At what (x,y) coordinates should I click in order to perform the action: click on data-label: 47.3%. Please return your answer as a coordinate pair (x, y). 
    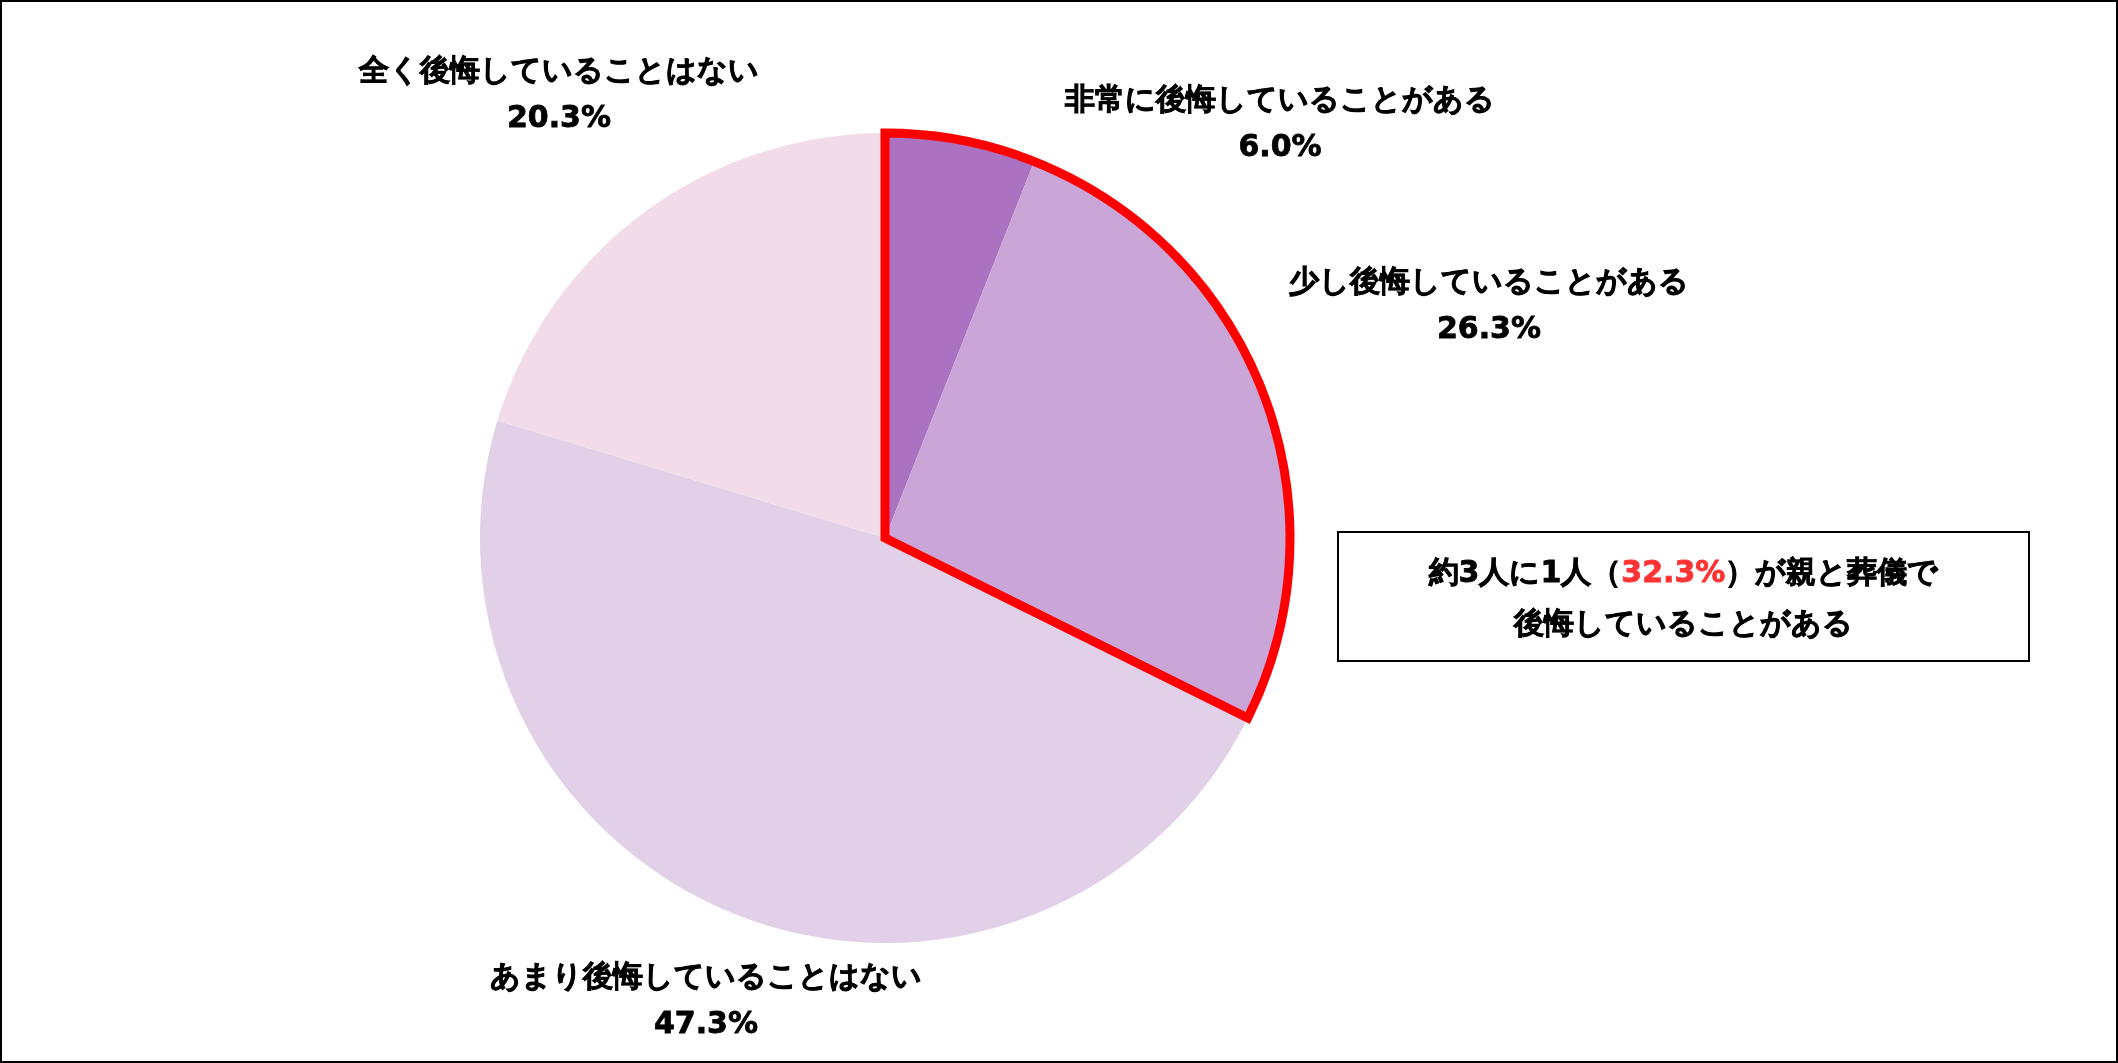
    Looking at the image, I should click on (706, 1022).